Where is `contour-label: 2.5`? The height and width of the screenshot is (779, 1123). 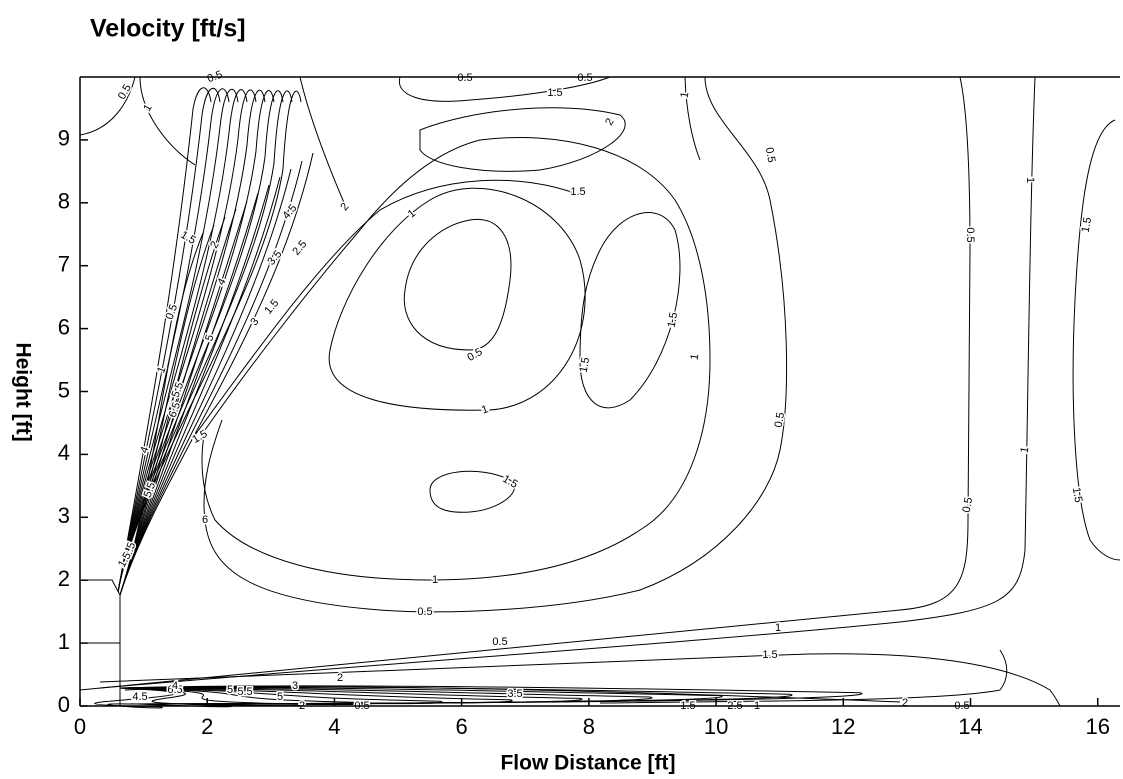 contour-label: 2.5 is located at coordinates (299, 247).